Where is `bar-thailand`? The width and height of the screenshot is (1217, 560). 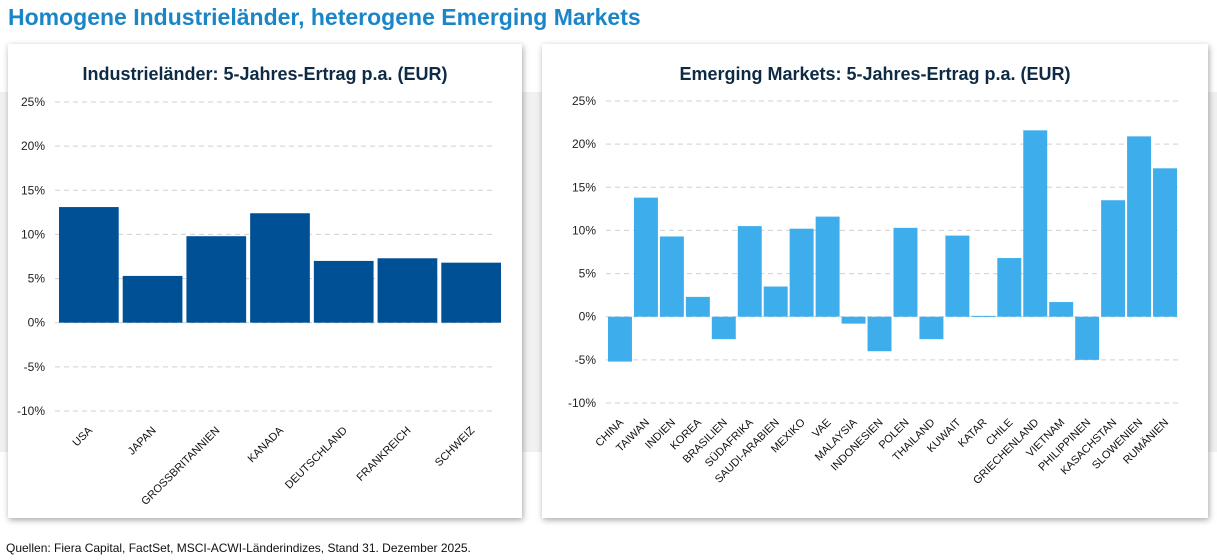 bar-thailand is located at coordinates (931, 328).